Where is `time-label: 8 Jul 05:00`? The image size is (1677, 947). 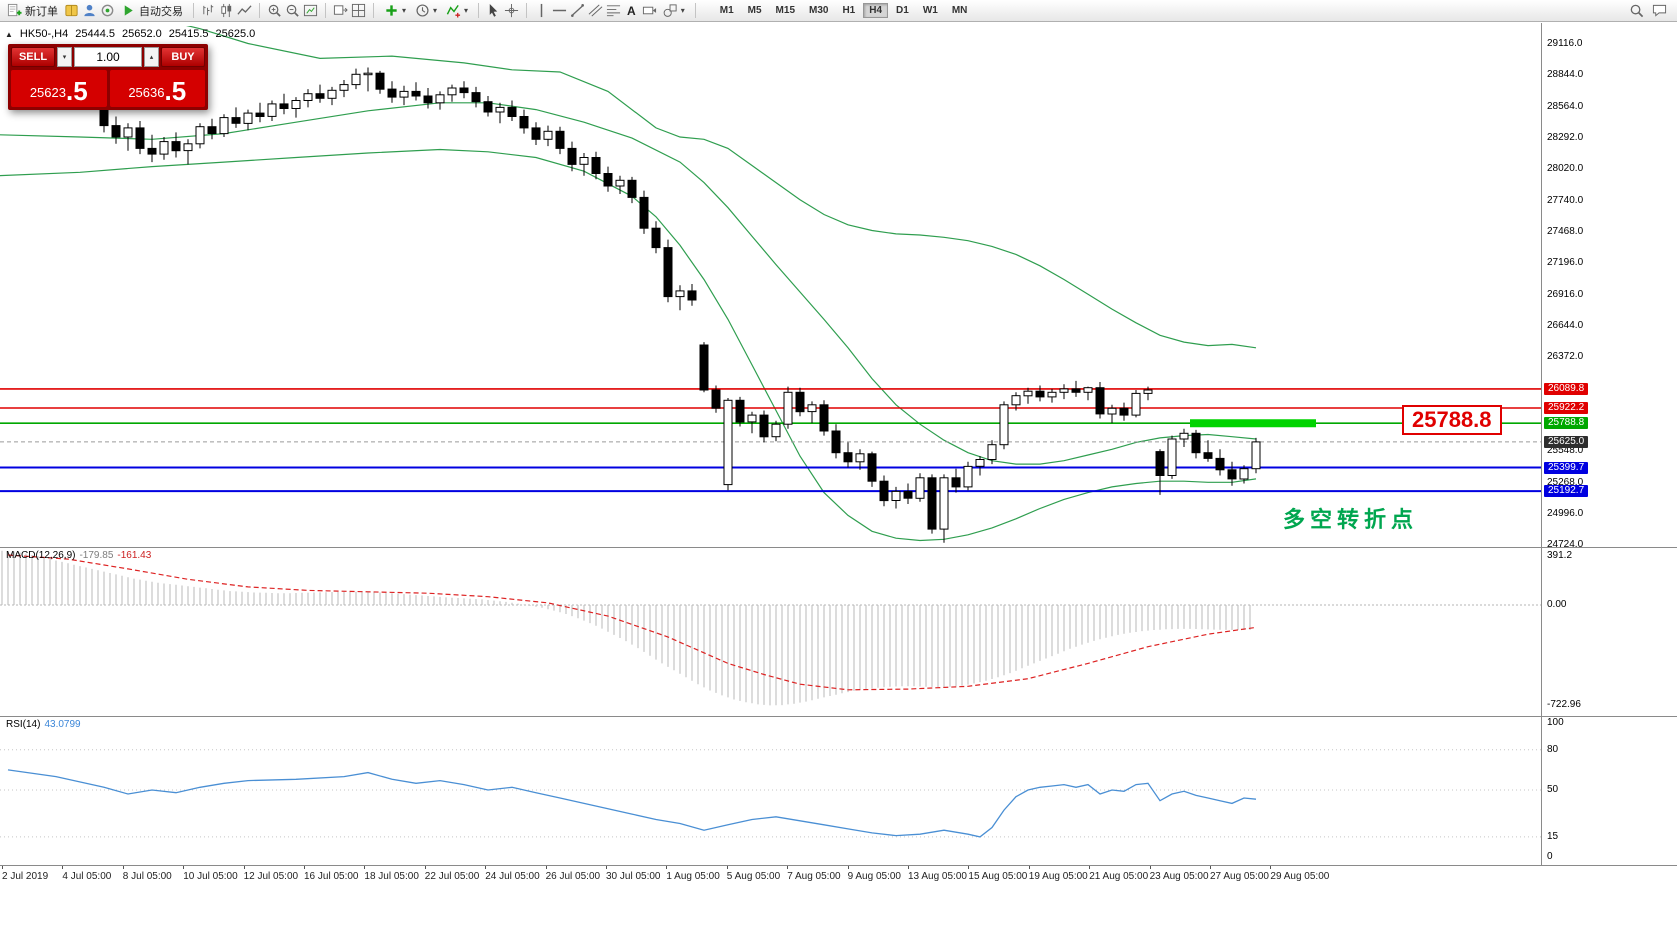 time-label: 8 Jul 05:00 is located at coordinates (147, 876).